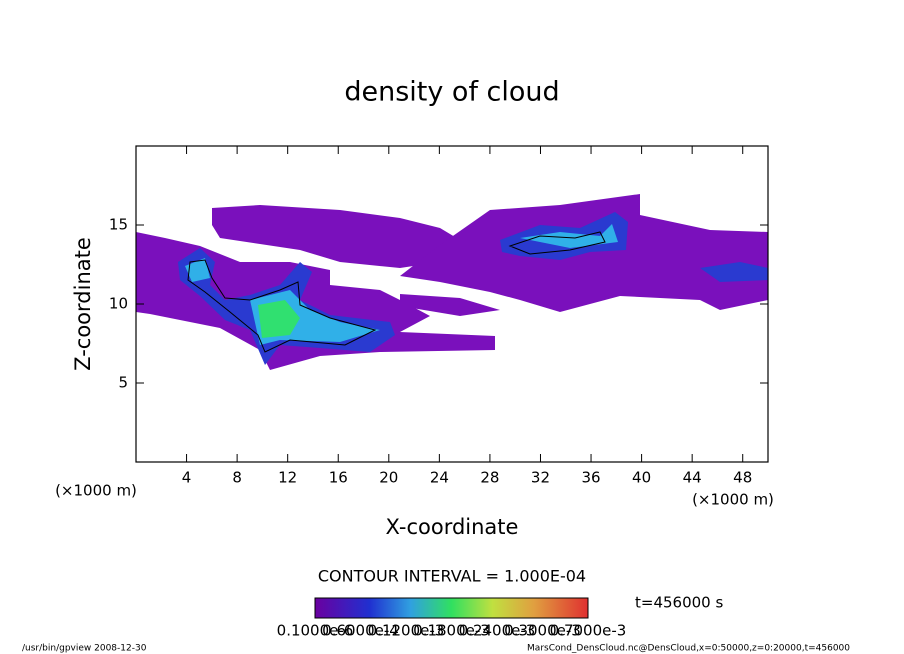 This screenshot has width=904, height=654. Describe the element at coordinates (388, 478) in the screenshot. I see `x-tick-label: 20` at that location.